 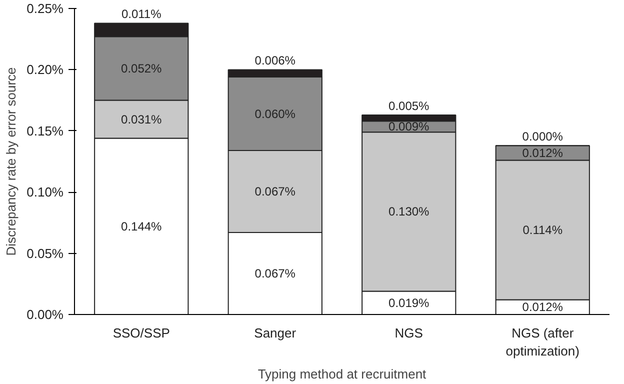 I want to click on y-tick-label: 0.00%, so click(x=45, y=314).